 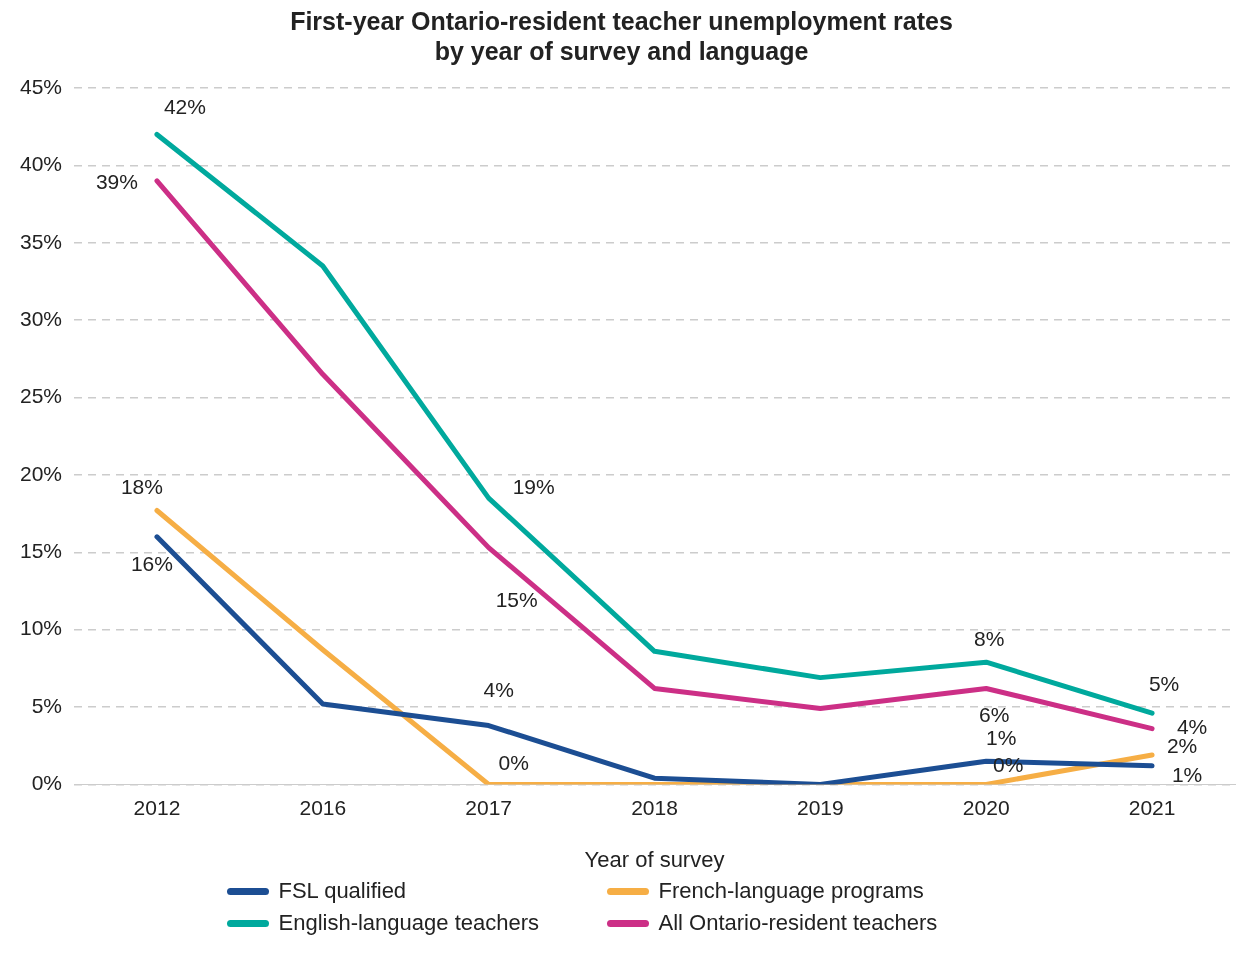 What do you see at coordinates (654, 859) in the screenshot?
I see `x-axis-title: Year of survey` at bounding box center [654, 859].